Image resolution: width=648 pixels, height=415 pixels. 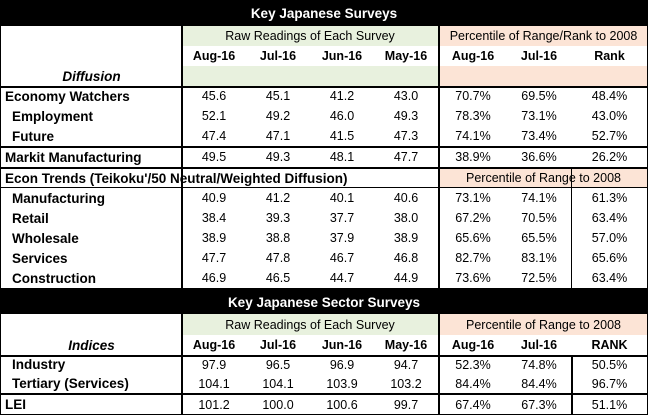 I want to click on cell-value: 46.0, so click(x=342, y=116).